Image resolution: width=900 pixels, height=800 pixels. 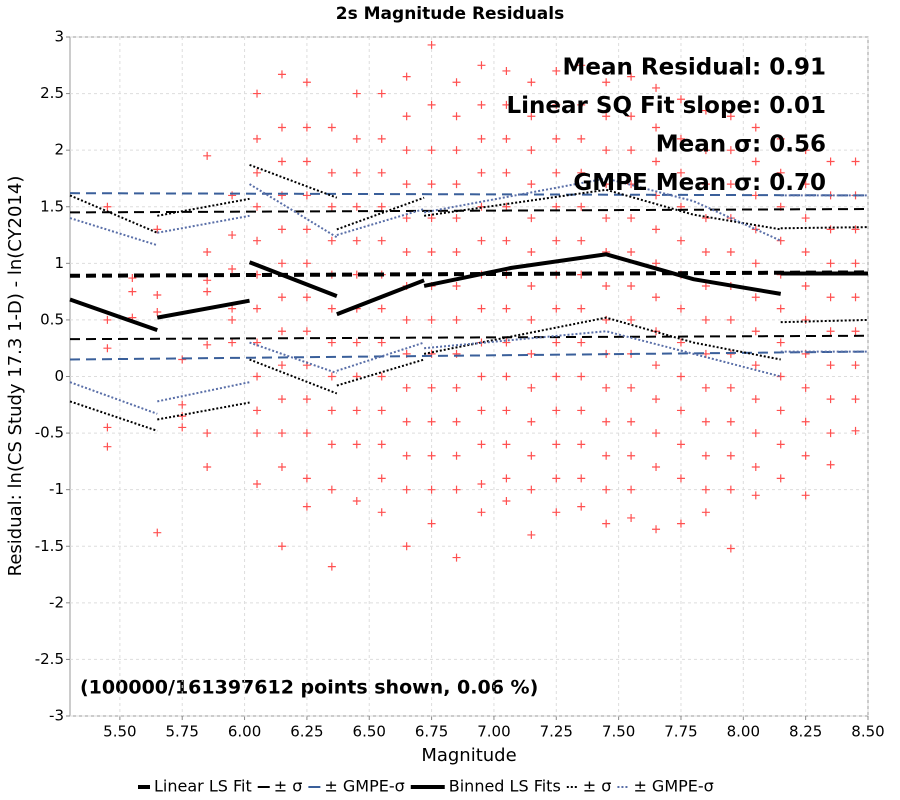 I want to click on y-tick-label: 0.5, so click(x=52, y=319).